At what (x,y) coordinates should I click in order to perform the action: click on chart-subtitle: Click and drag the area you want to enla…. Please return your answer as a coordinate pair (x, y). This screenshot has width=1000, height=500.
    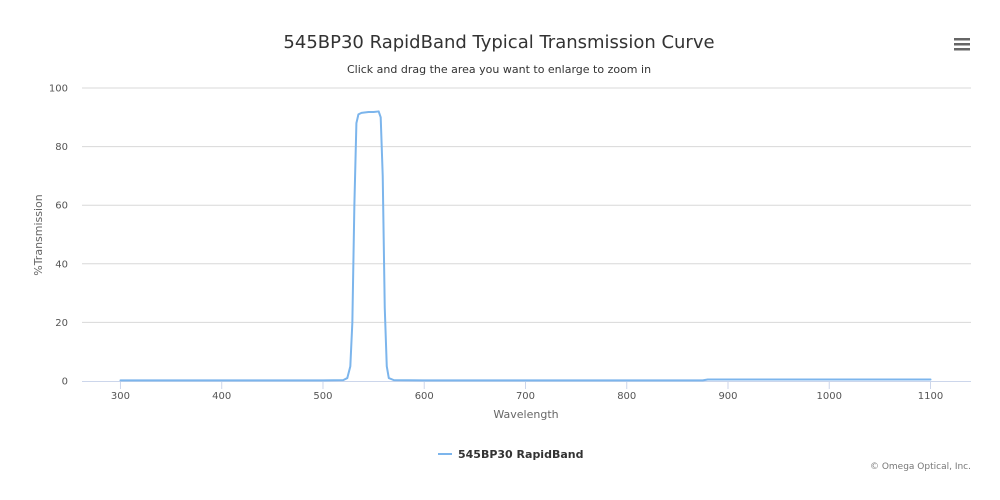
    Looking at the image, I should click on (499, 69).